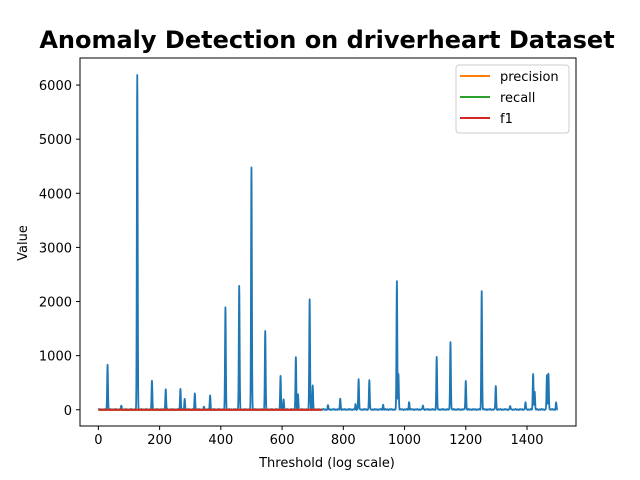 This screenshot has height=480, width=640. Describe the element at coordinates (343, 440) in the screenshot. I see `x-tick-label: 800` at that location.